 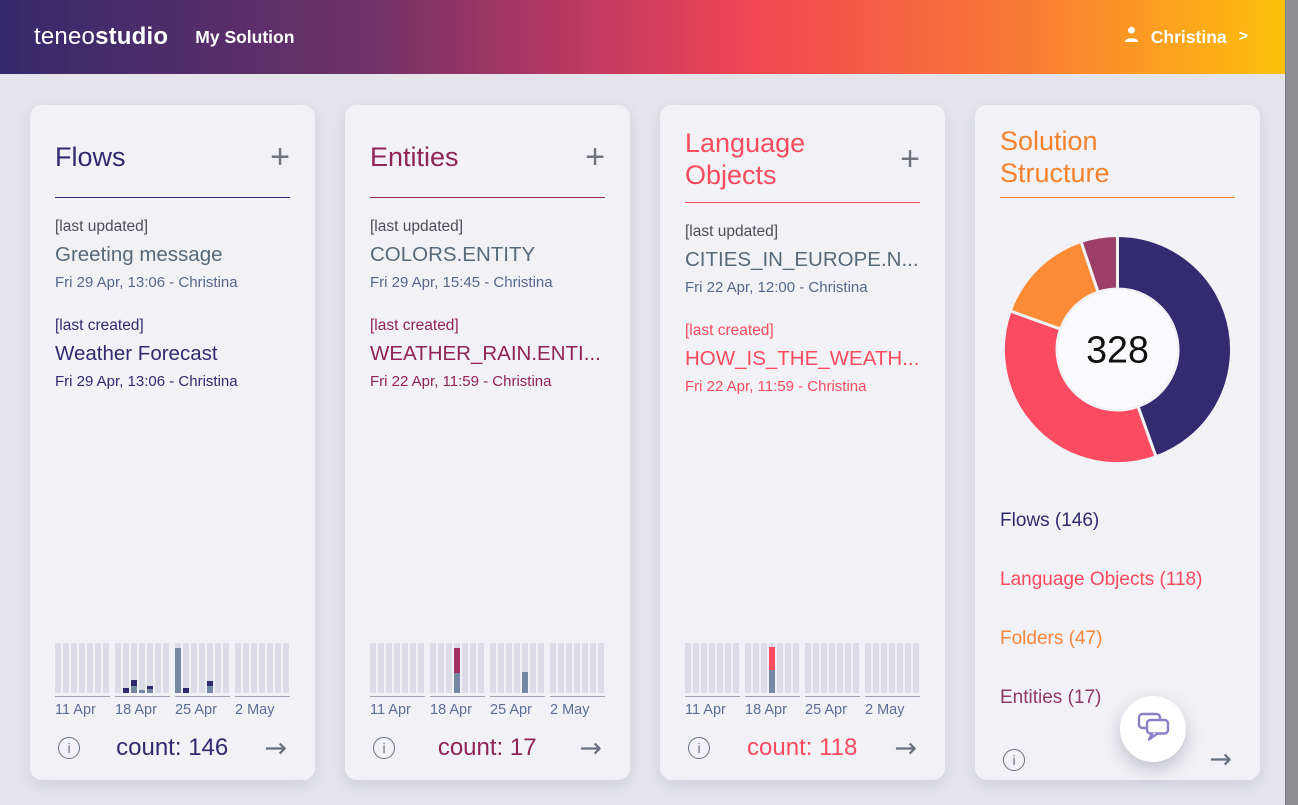 What do you see at coordinates (1051, 697) in the screenshot?
I see `legend-entities: Entities (17)` at bounding box center [1051, 697].